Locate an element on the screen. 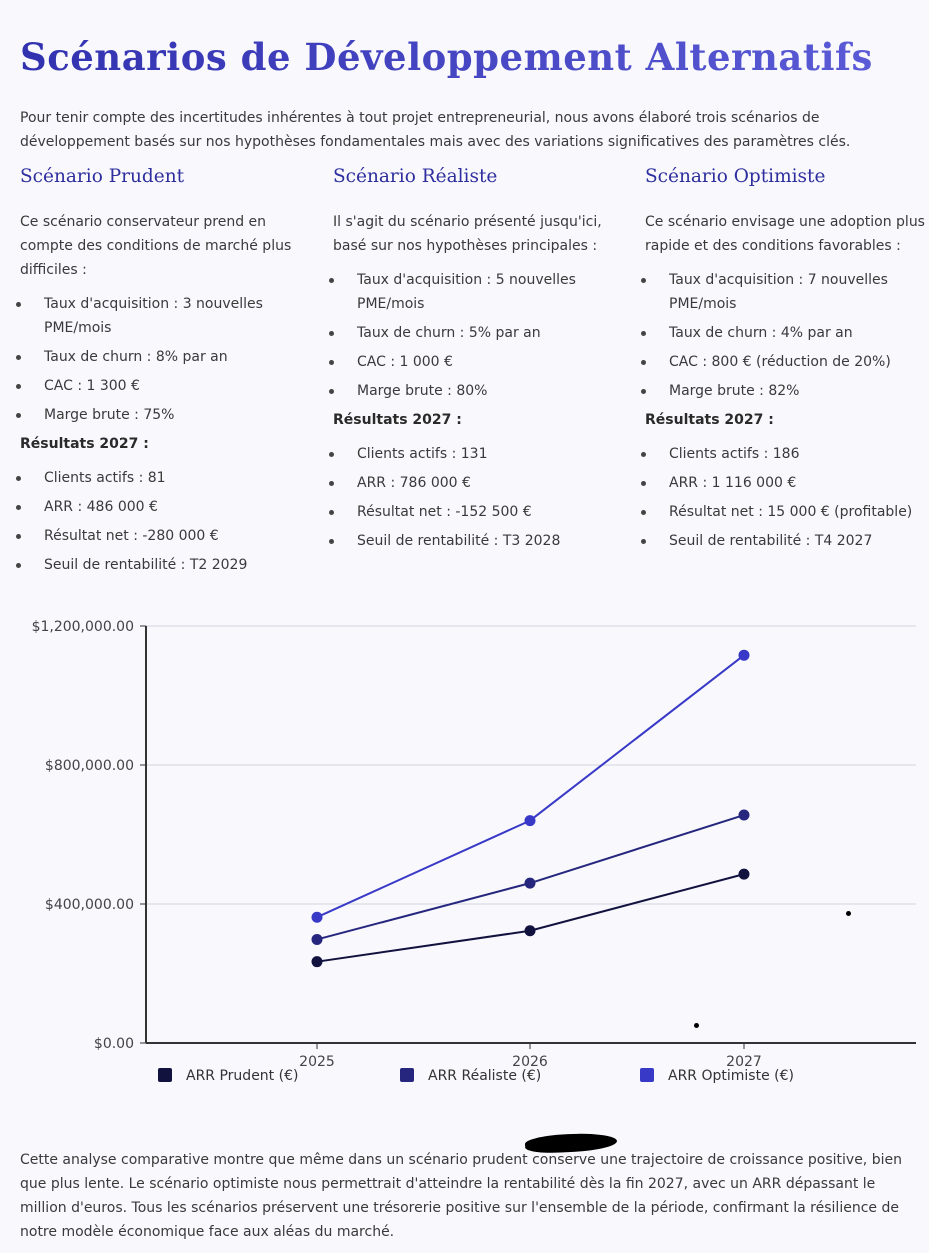  y-tick-label: $1,200,000.00 is located at coordinates (83, 627).